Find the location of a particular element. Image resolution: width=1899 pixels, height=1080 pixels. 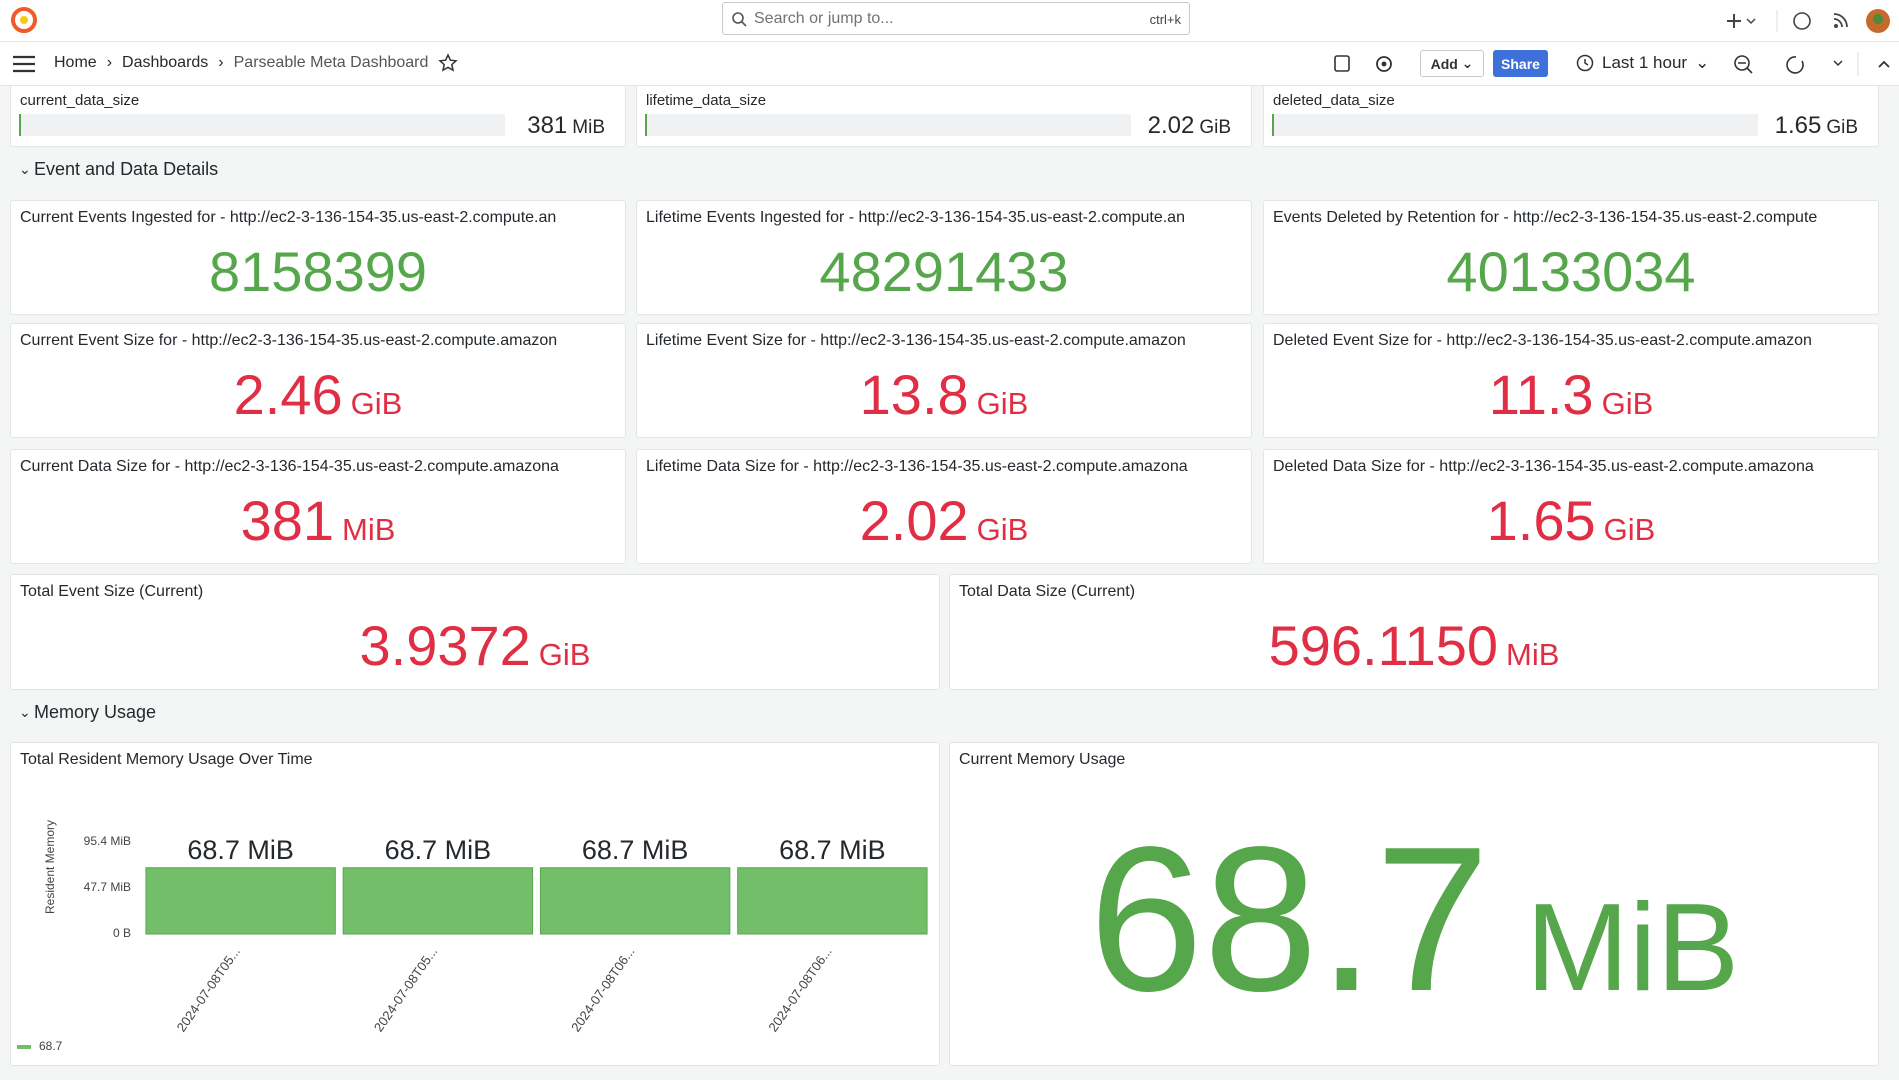

panel-title: Total Data Size (Current) is located at coordinates (1047, 591).